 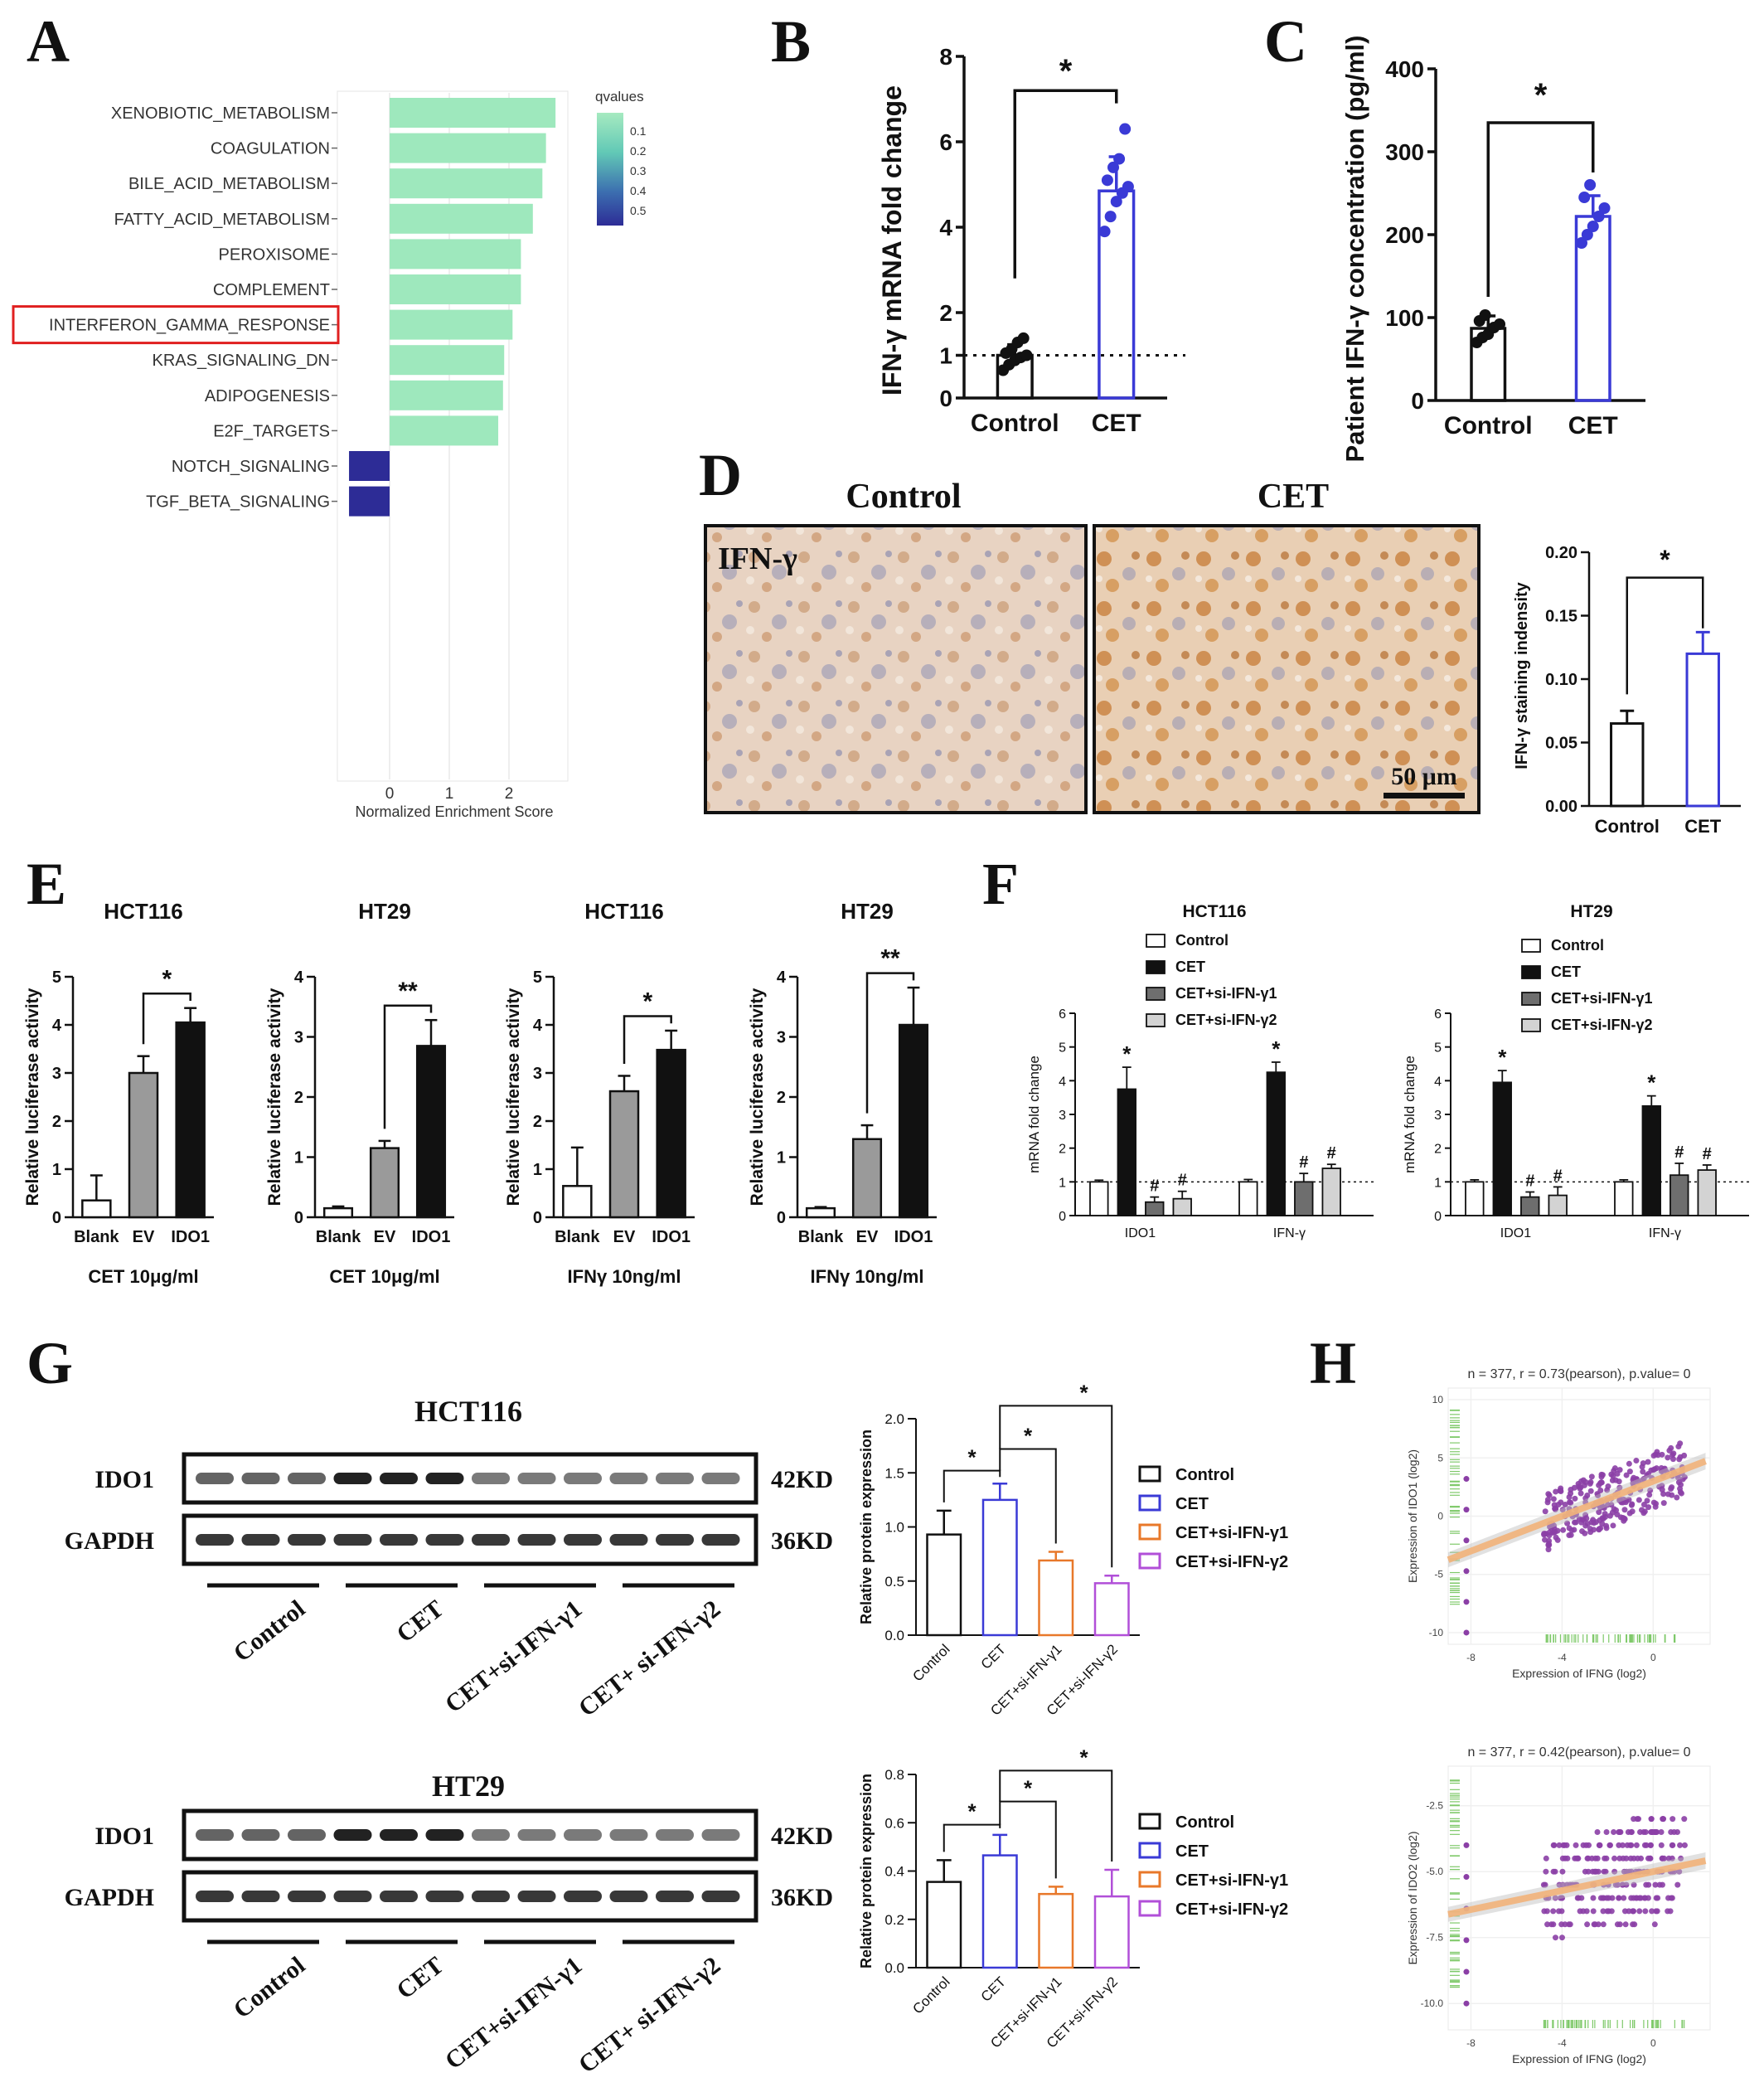 I want to click on y-tick-label: 6, so click(x=945, y=142).